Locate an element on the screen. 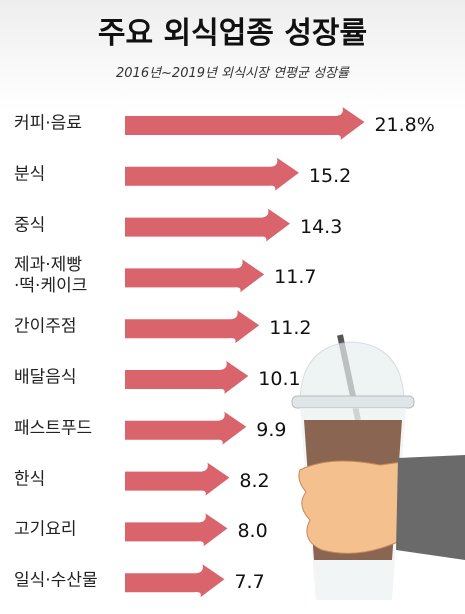 Image resolution: width=465 pixels, height=614 pixels. category-label: 간이주점 is located at coordinates (45, 326).